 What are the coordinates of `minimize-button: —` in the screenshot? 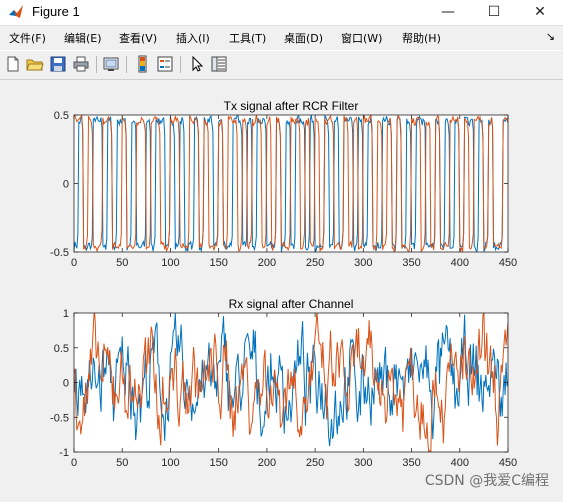 It's located at (448, 12).